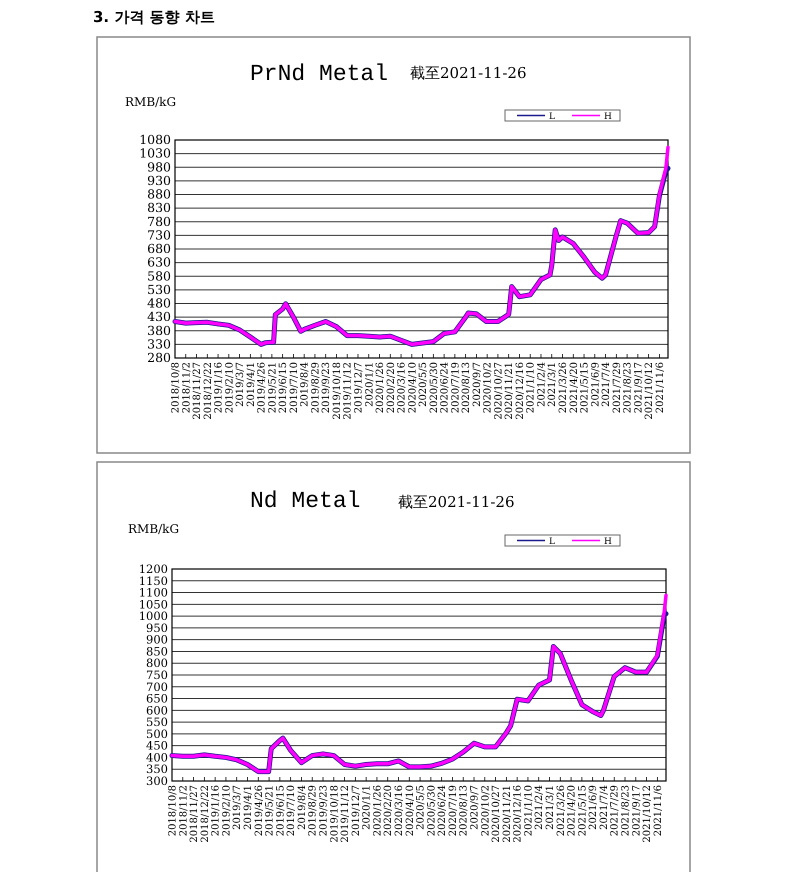  I want to click on x-tick-label: 2020/6/24, so click(445, 388).